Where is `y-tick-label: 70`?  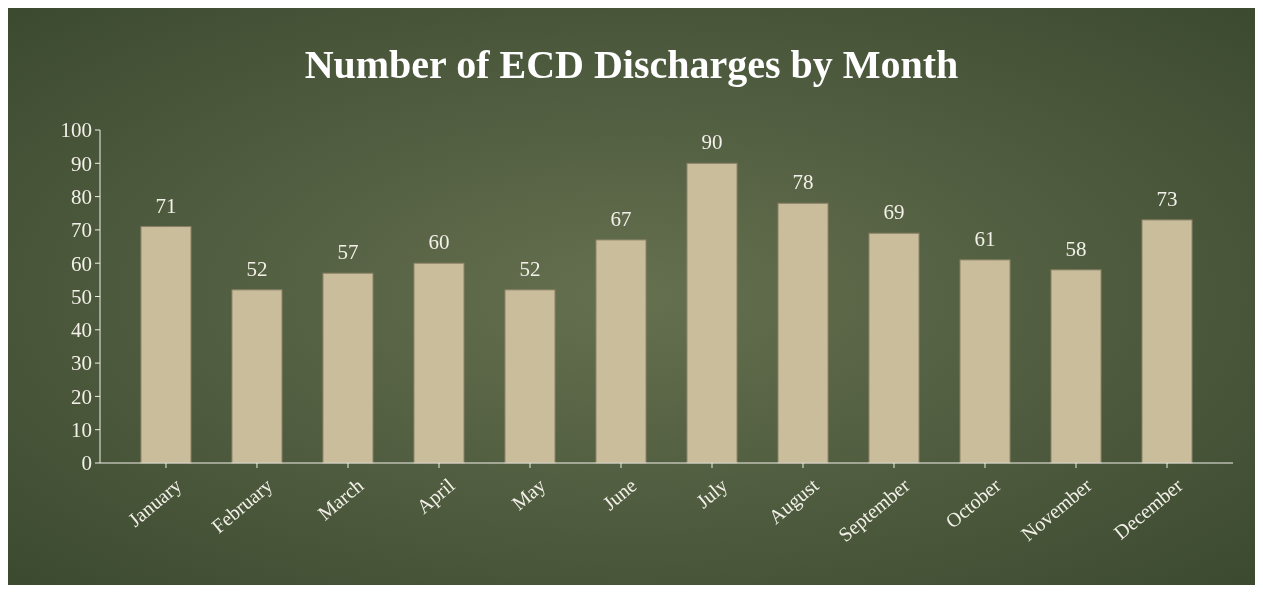 y-tick-label: 70 is located at coordinates (81, 230).